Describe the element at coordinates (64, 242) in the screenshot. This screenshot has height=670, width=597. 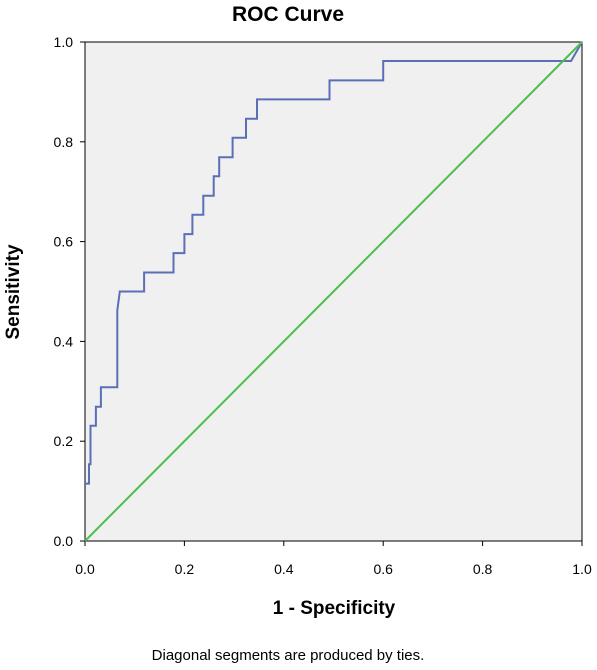
I see `y-tick-label: 0.6` at that location.